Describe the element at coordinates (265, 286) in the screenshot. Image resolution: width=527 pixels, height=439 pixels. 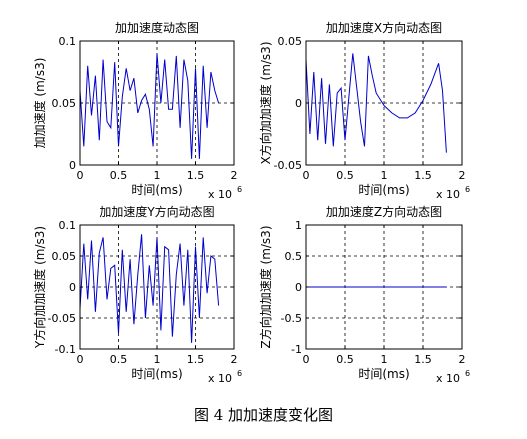
I see `y-axis-label: Z方向加加速度 (m/s3)` at that location.